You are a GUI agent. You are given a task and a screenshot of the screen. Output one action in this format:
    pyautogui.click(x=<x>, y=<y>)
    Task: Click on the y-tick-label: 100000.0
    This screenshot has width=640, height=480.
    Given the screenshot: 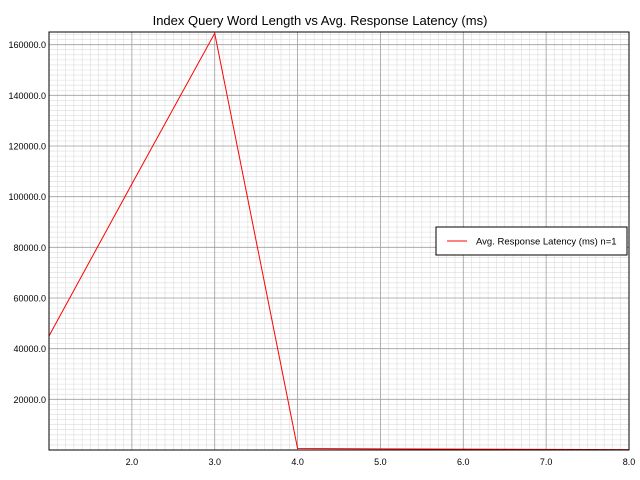 What is the action you would take?
    pyautogui.click(x=27, y=197)
    